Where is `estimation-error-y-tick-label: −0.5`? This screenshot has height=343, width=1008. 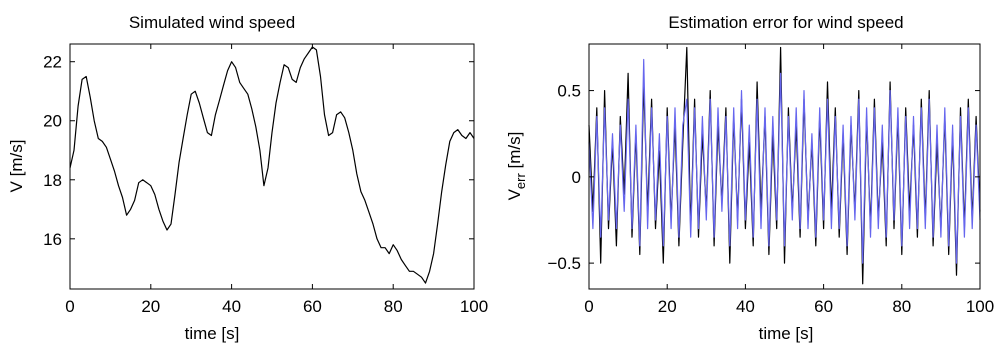 estimation-error-y-tick-label: −0.5 is located at coordinates (564, 263).